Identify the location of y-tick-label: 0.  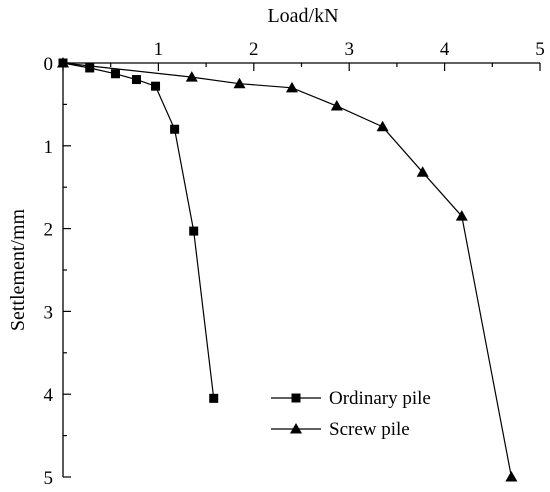
(49, 64).